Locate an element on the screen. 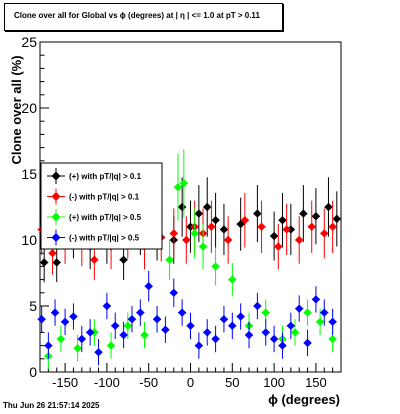  x-tick-label: -100 is located at coordinates (107, 382).